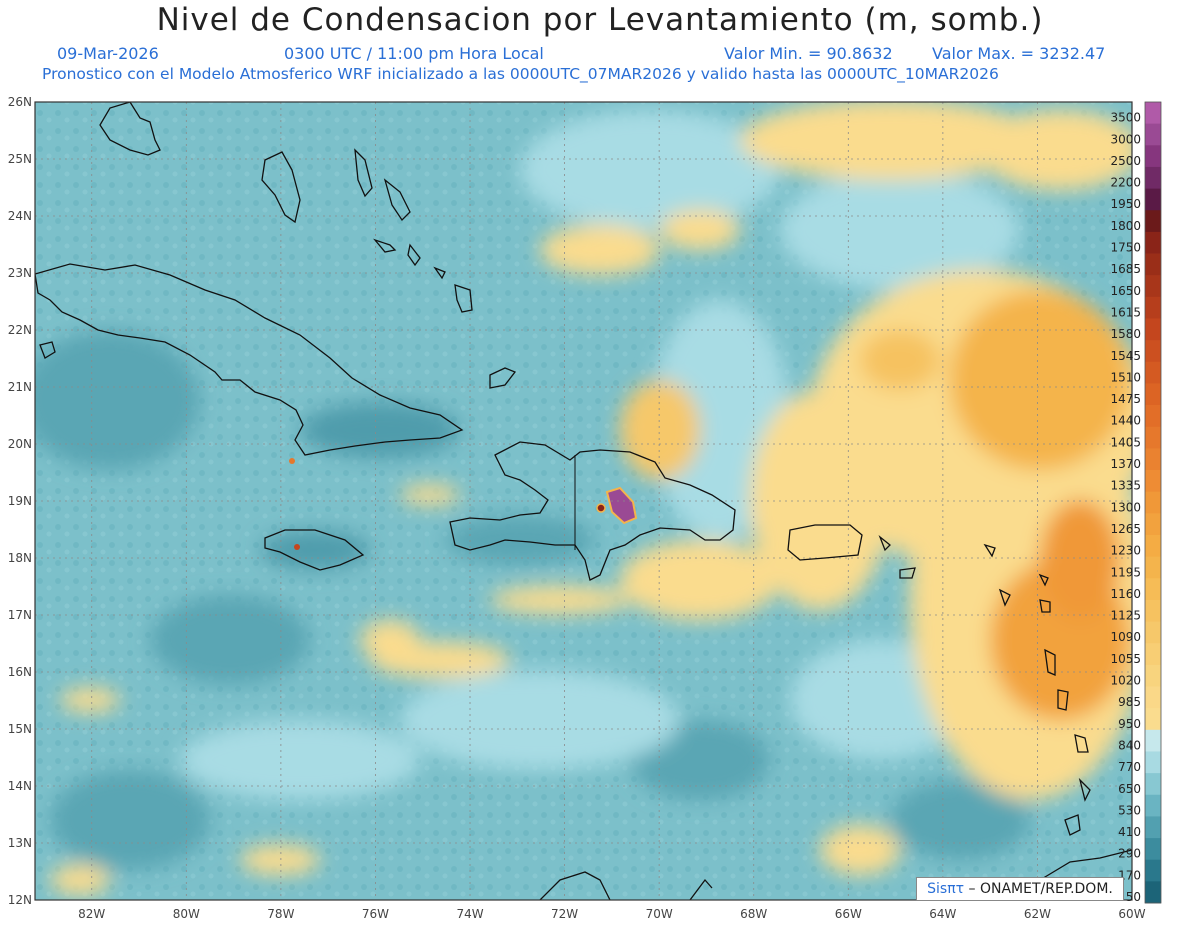 Image resolution: width=1200 pixels, height=927 pixels. What do you see at coordinates (1125, 291) in the screenshot?
I see `legend-label: 1650` at bounding box center [1125, 291].